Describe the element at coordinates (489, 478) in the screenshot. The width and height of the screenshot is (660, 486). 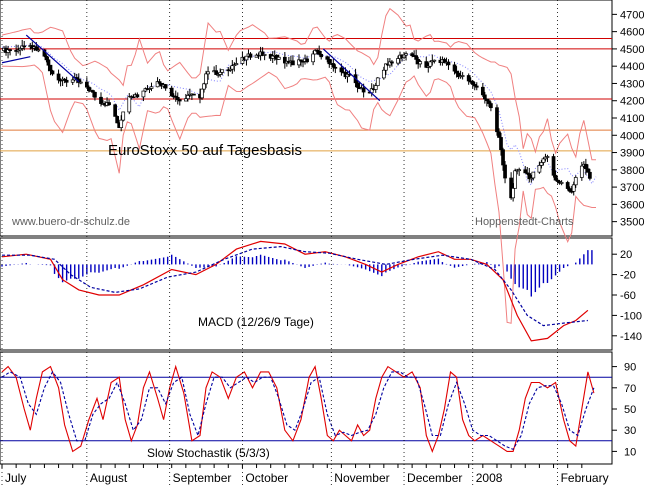
I see `month-label: 2008` at that location.